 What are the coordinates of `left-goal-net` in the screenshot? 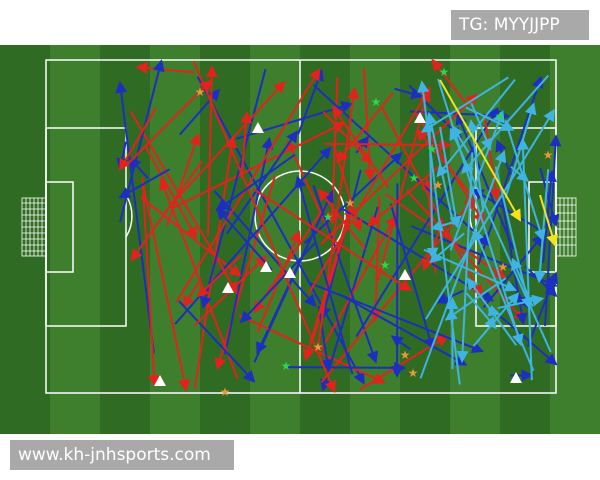 It's located at (34, 227).